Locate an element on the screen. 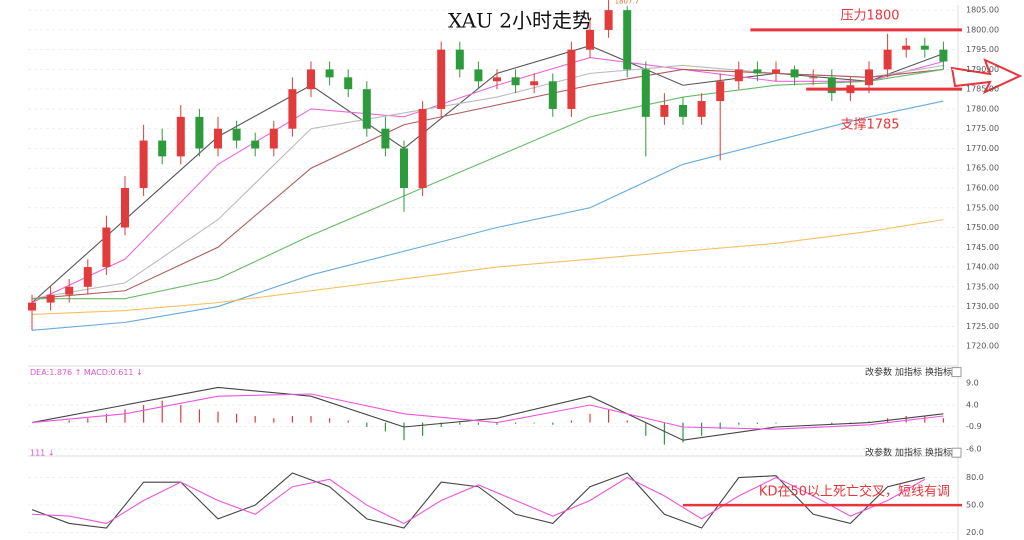 The image size is (1024, 540). y-tick-label: 1805.00 is located at coordinates (982, 10).